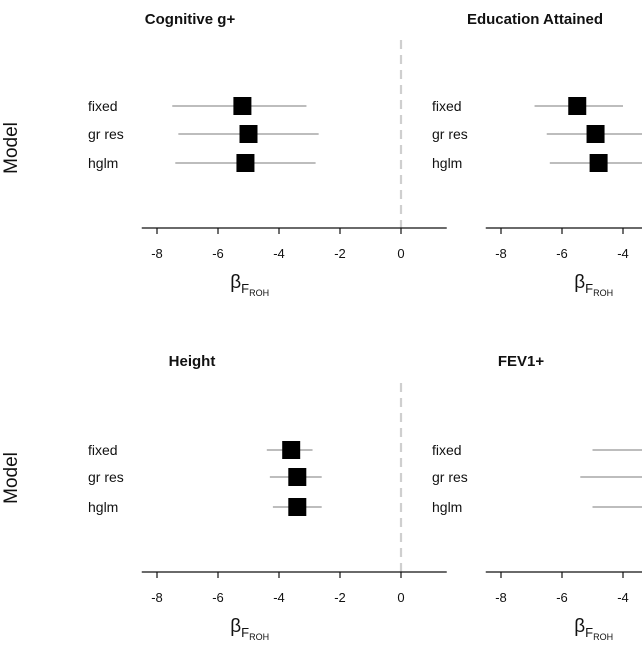 The image size is (642, 649). What do you see at coordinates (521, 361) in the screenshot?
I see `panel-title: FEV1+` at bounding box center [521, 361].